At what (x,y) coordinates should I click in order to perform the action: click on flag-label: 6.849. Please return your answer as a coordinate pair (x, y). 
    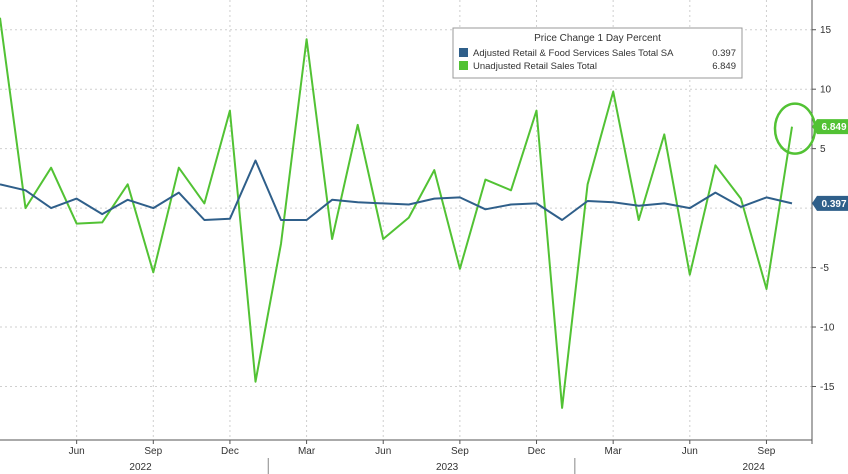
    Looking at the image, I should click on (833, 127).